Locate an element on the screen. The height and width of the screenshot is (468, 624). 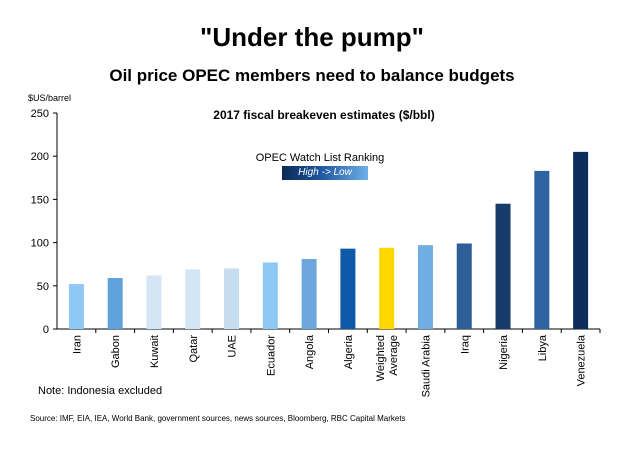
x-category-label: Kuwait is located at coordinates (155, 351).